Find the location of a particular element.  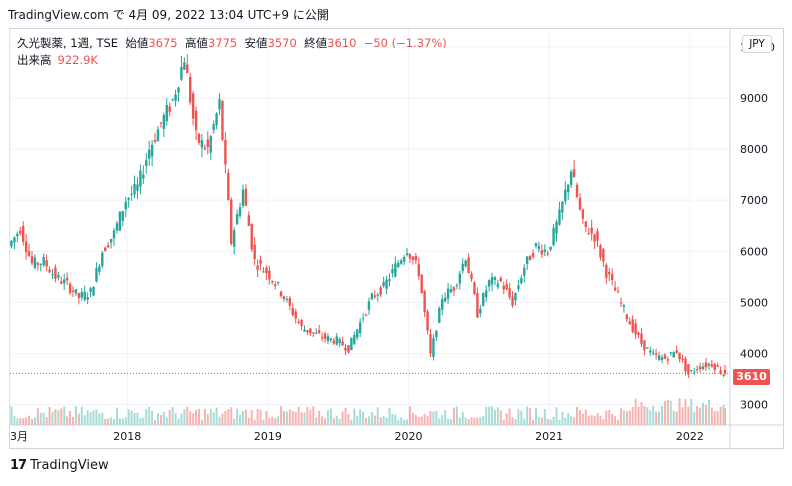

open-label: 始値 is located at coordinates (137, 43).